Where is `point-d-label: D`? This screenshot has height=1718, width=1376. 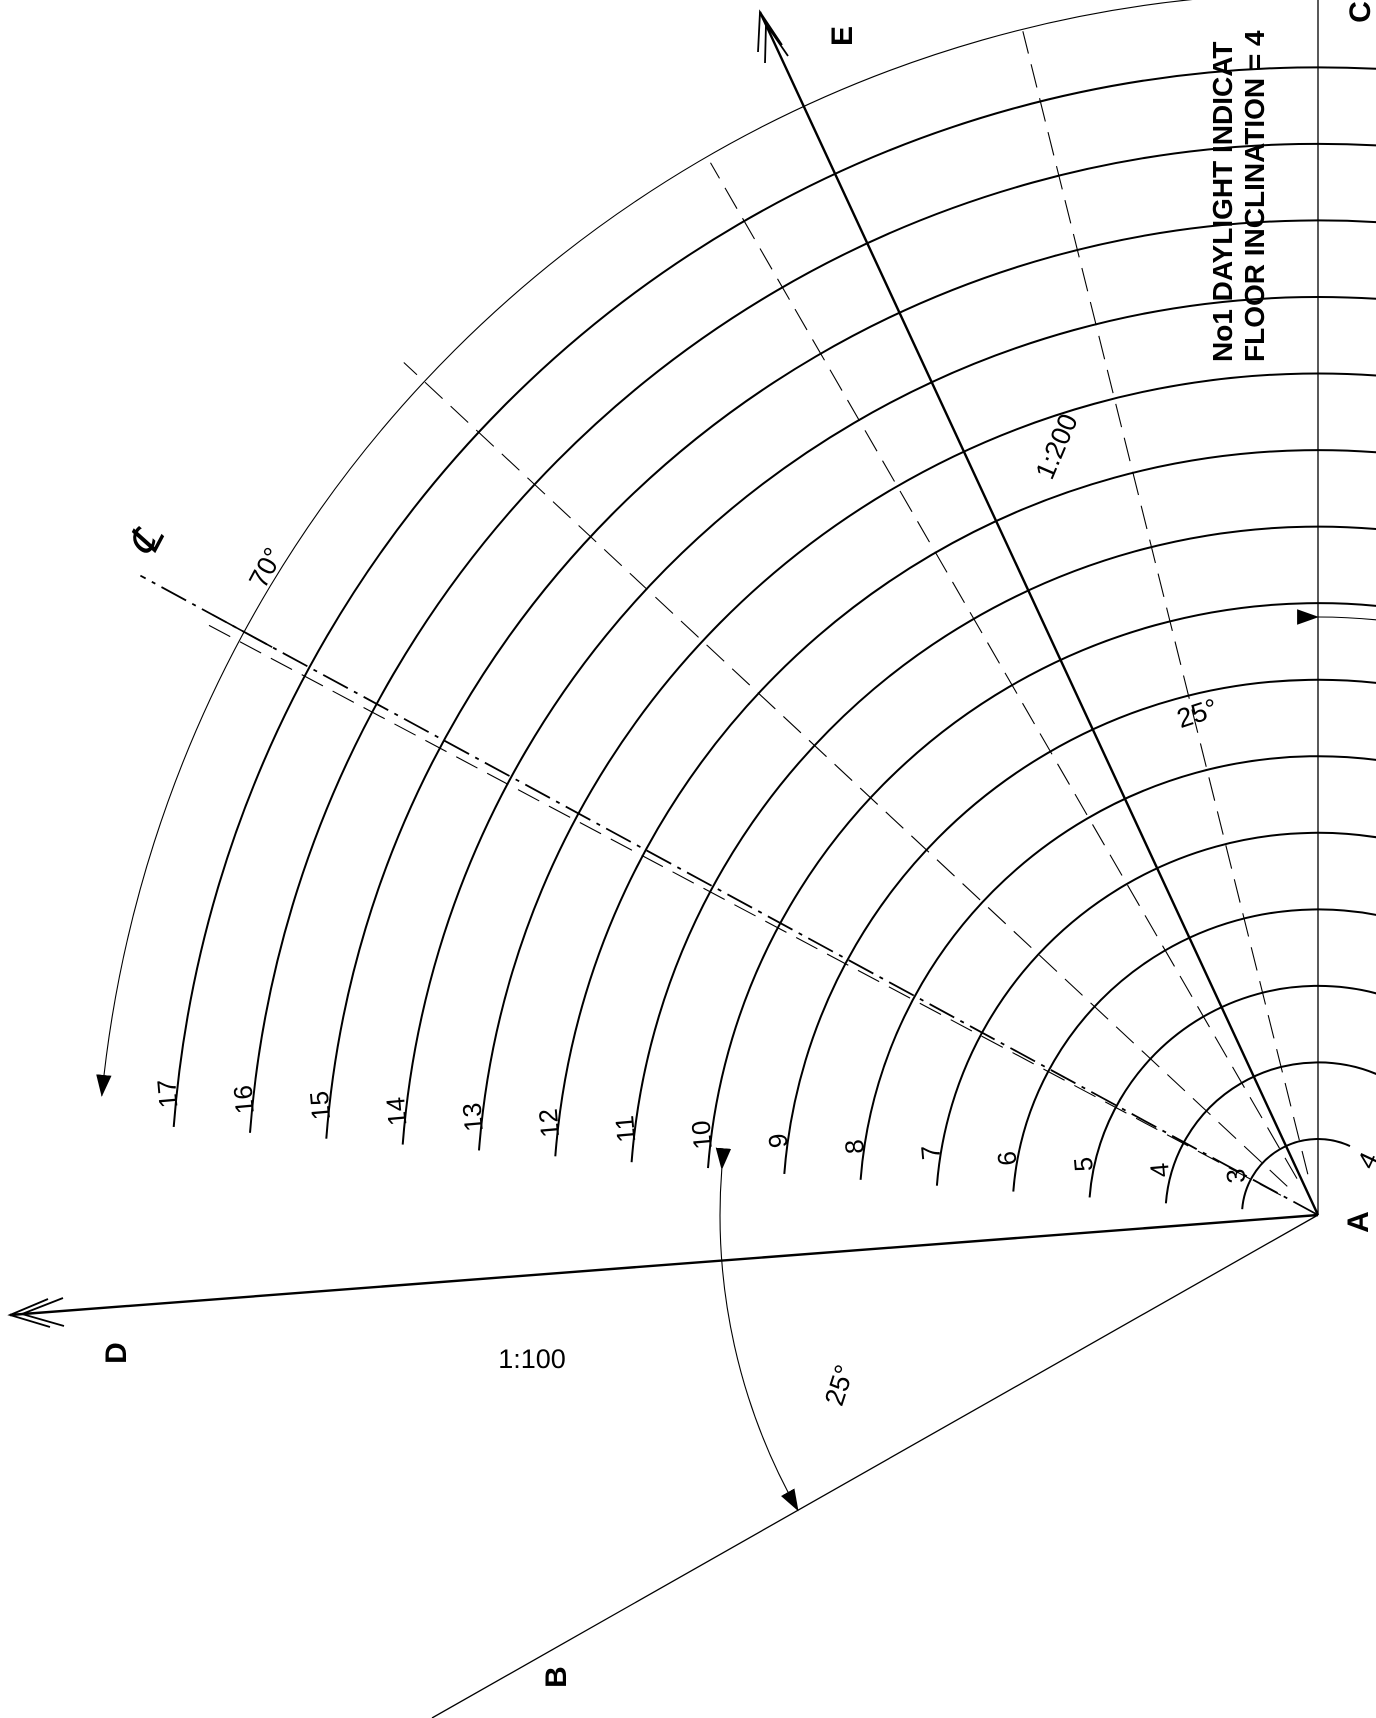 point-d-label: D is located at coordinates (116, 1353).